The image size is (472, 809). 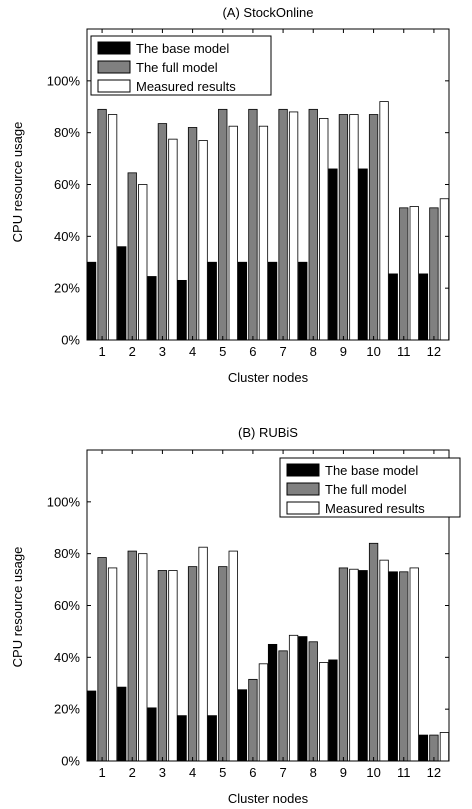 What do you see at coordinates (132, 772) in the screenshot?
I see `chart-b-xtick-label: 2` at bounding box center [132, 772].